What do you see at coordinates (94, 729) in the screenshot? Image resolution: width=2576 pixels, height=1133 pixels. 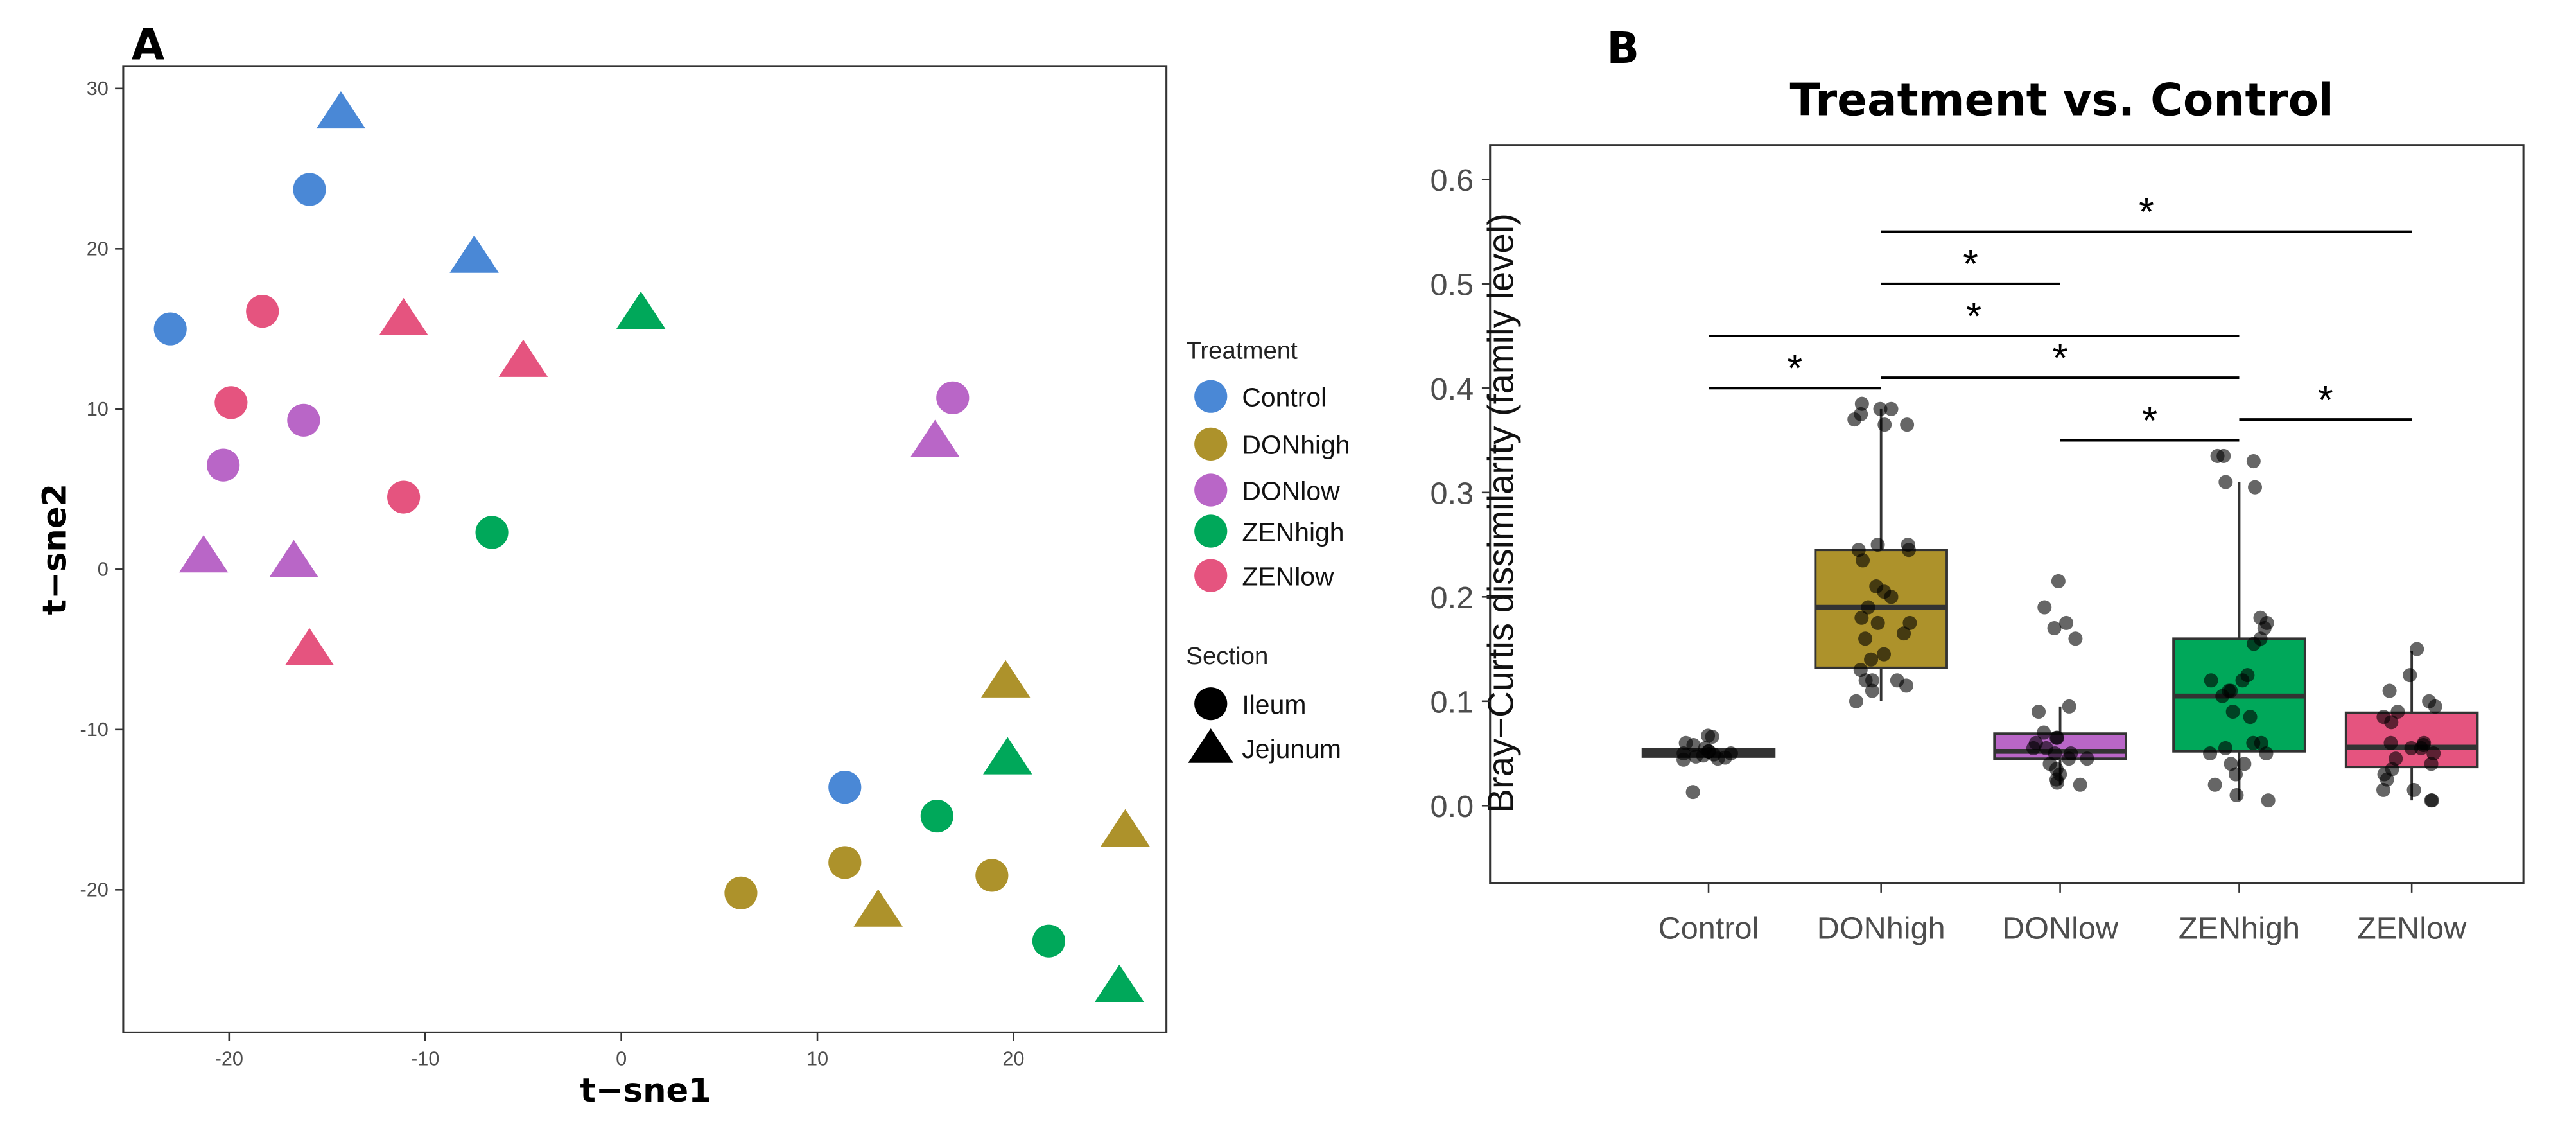 I see `y-tick-label: -10` at bounding box center [94, 729].